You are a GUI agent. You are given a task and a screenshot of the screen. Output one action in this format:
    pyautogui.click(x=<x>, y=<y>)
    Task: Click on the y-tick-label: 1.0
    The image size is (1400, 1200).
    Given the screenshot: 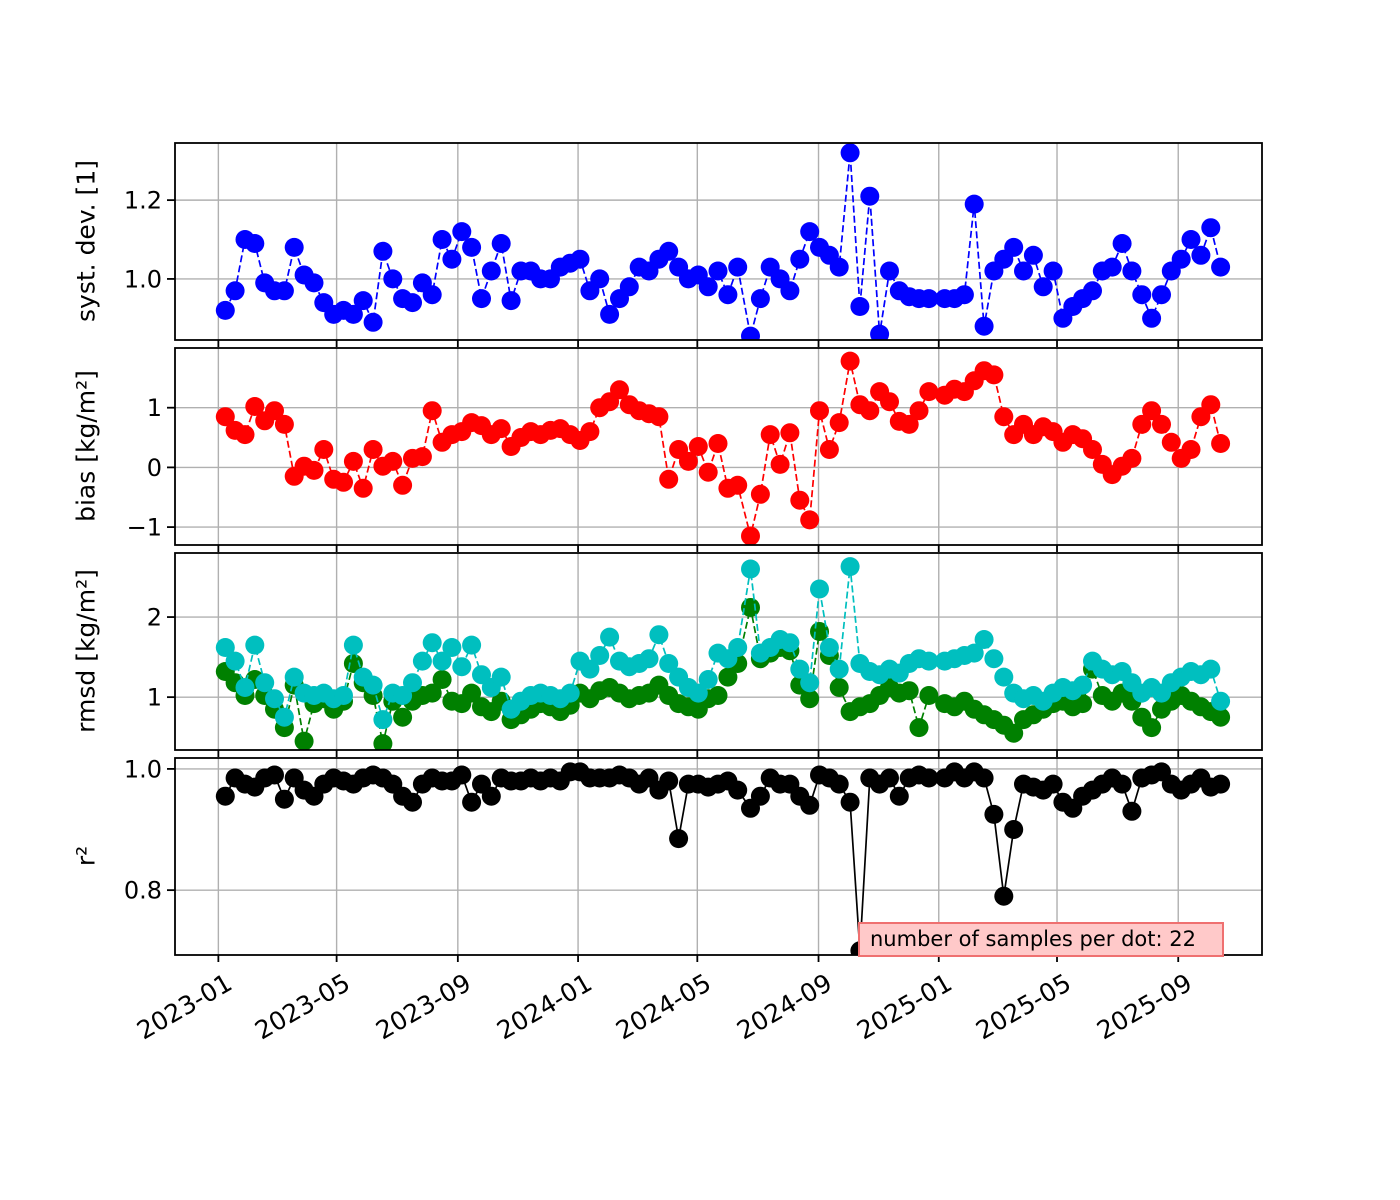 What is the action you would take?
    pyautogui.click(x=143, y=769)
    